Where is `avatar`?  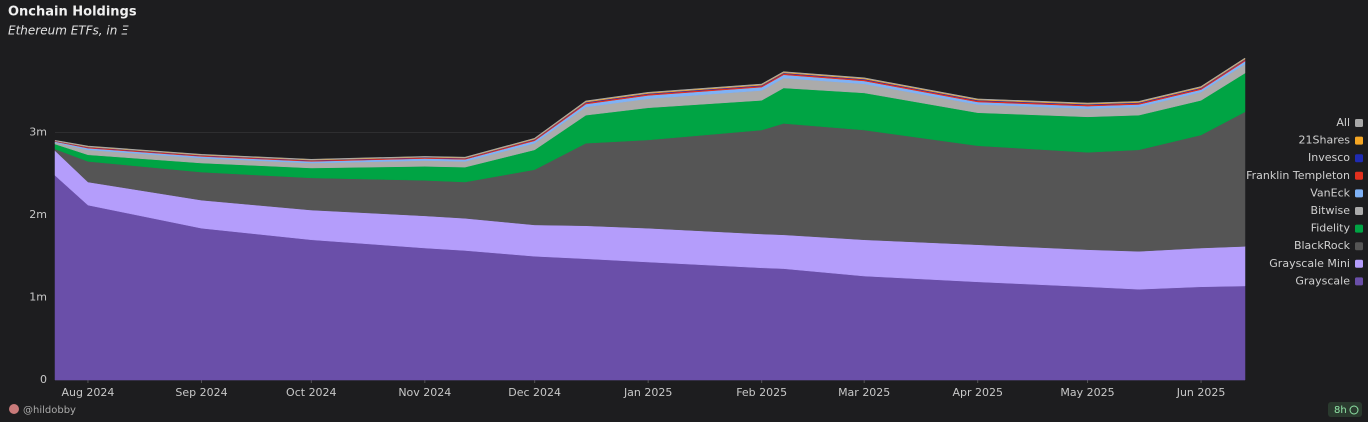 avatar is located at coordinates (14, 409).